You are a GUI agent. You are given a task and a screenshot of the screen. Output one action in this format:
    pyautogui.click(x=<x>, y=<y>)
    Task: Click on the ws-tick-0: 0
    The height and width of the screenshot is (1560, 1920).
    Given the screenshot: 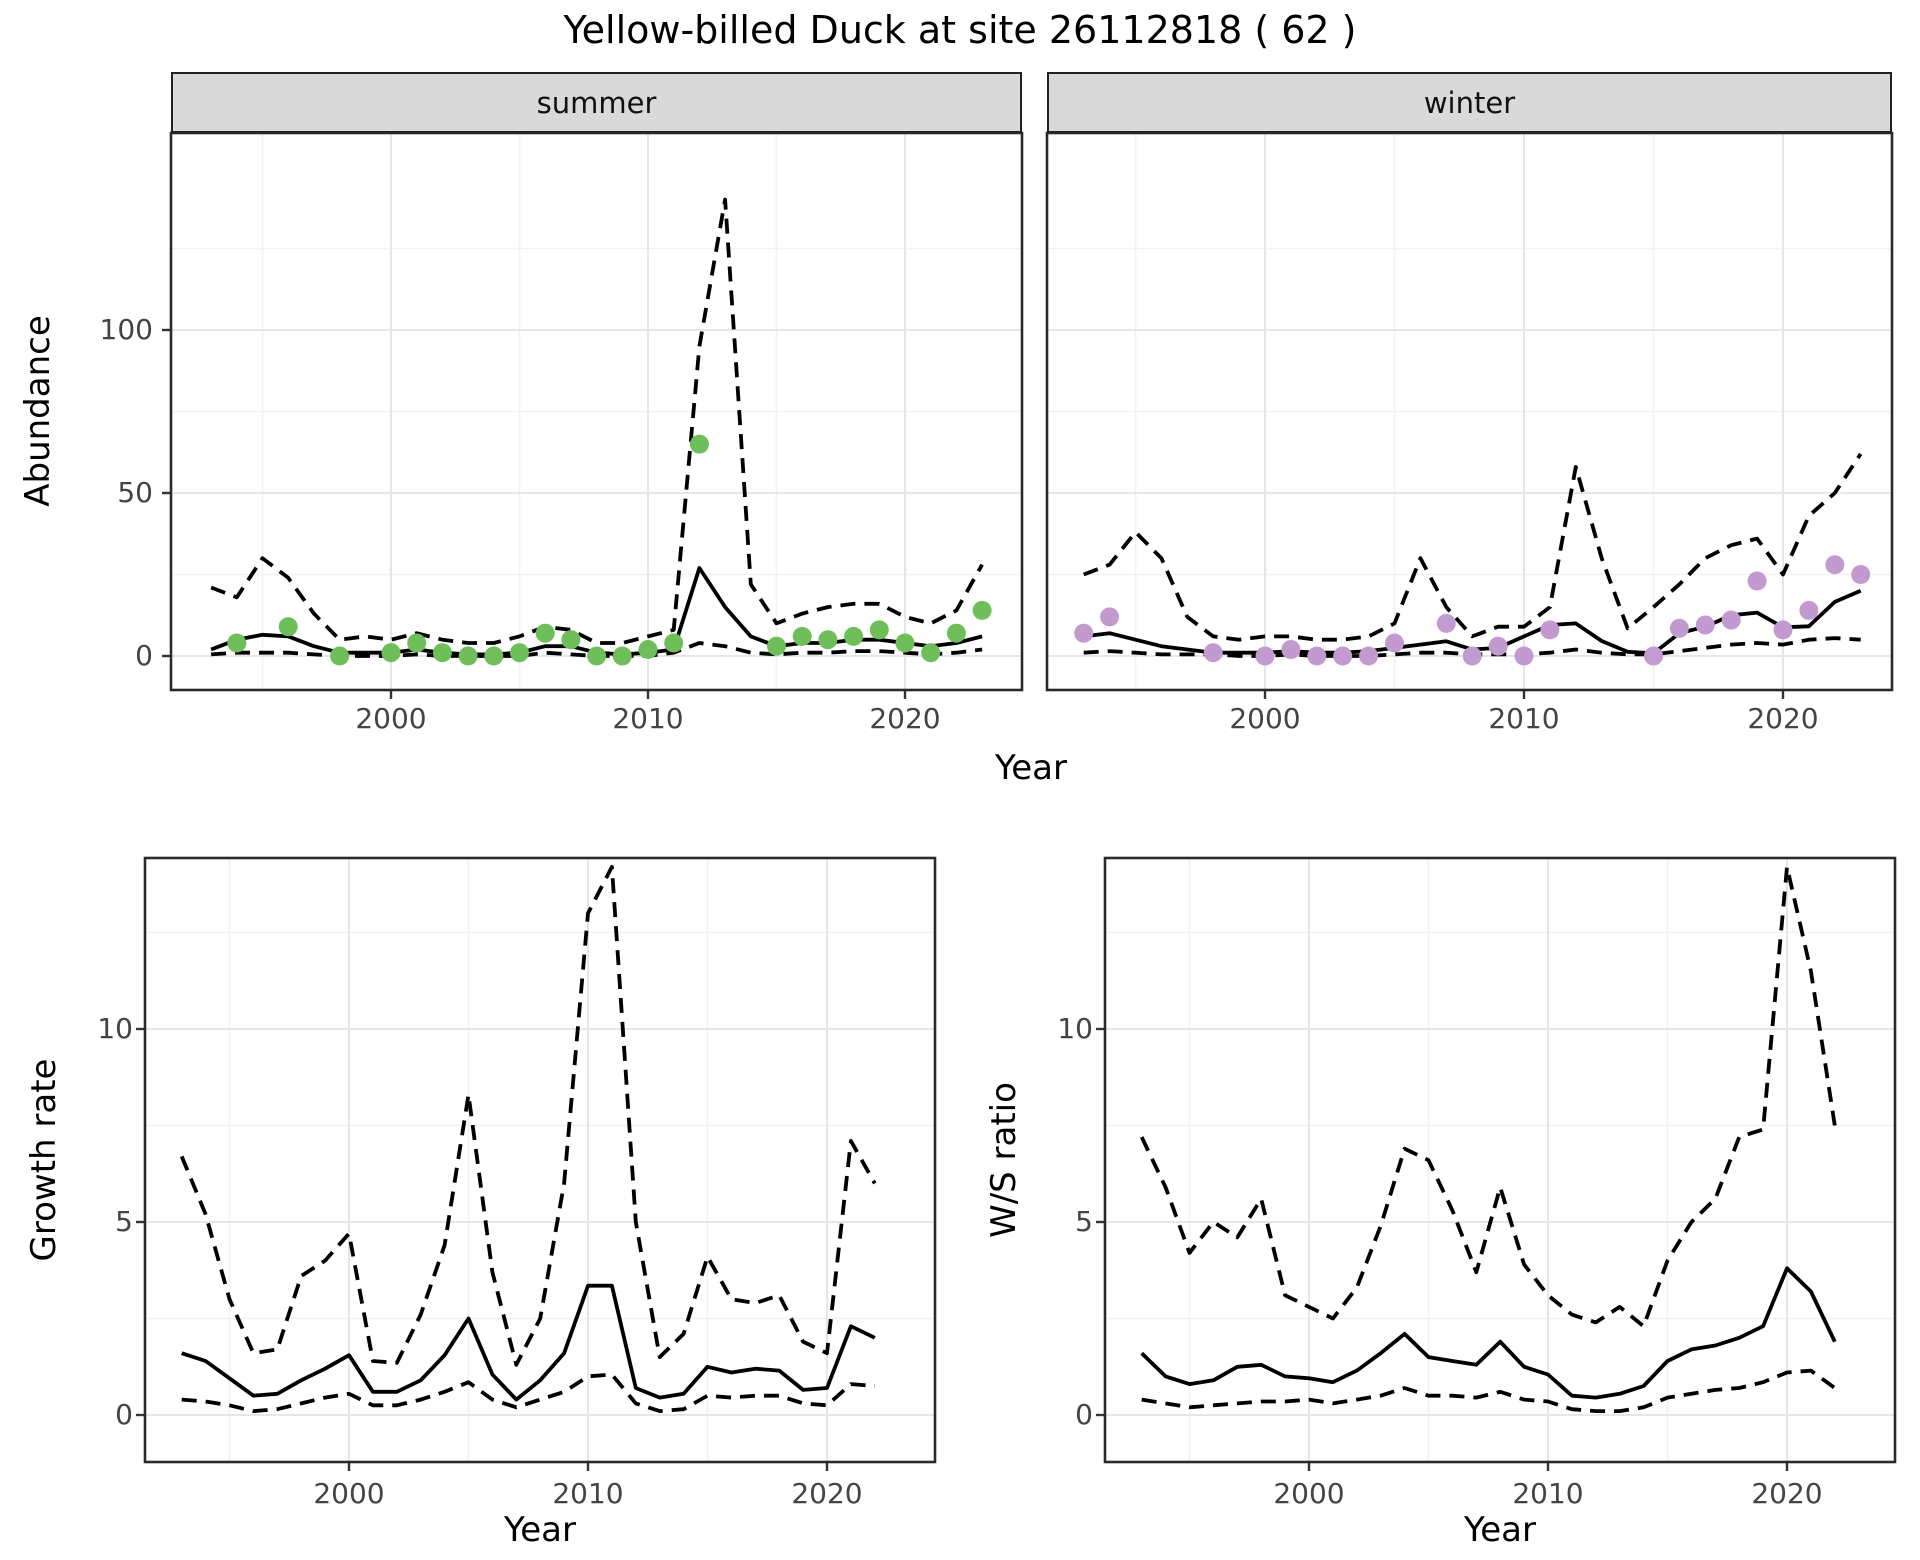 What is the action you would take?
    pyautogui.click(x=1084, y=1414)
    